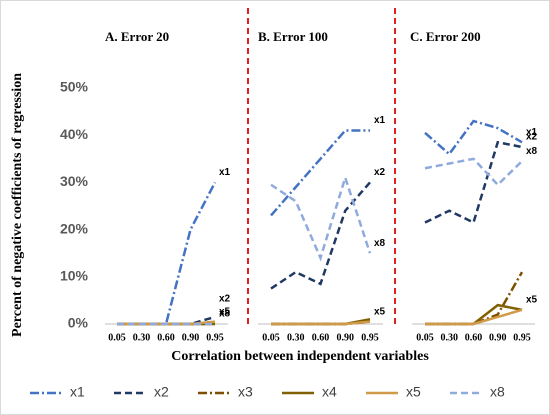  What do you see at coordinates (137, 36) in the screenshot?
I see `panel-title: A. Error 20` at bounding box center [137, 36].